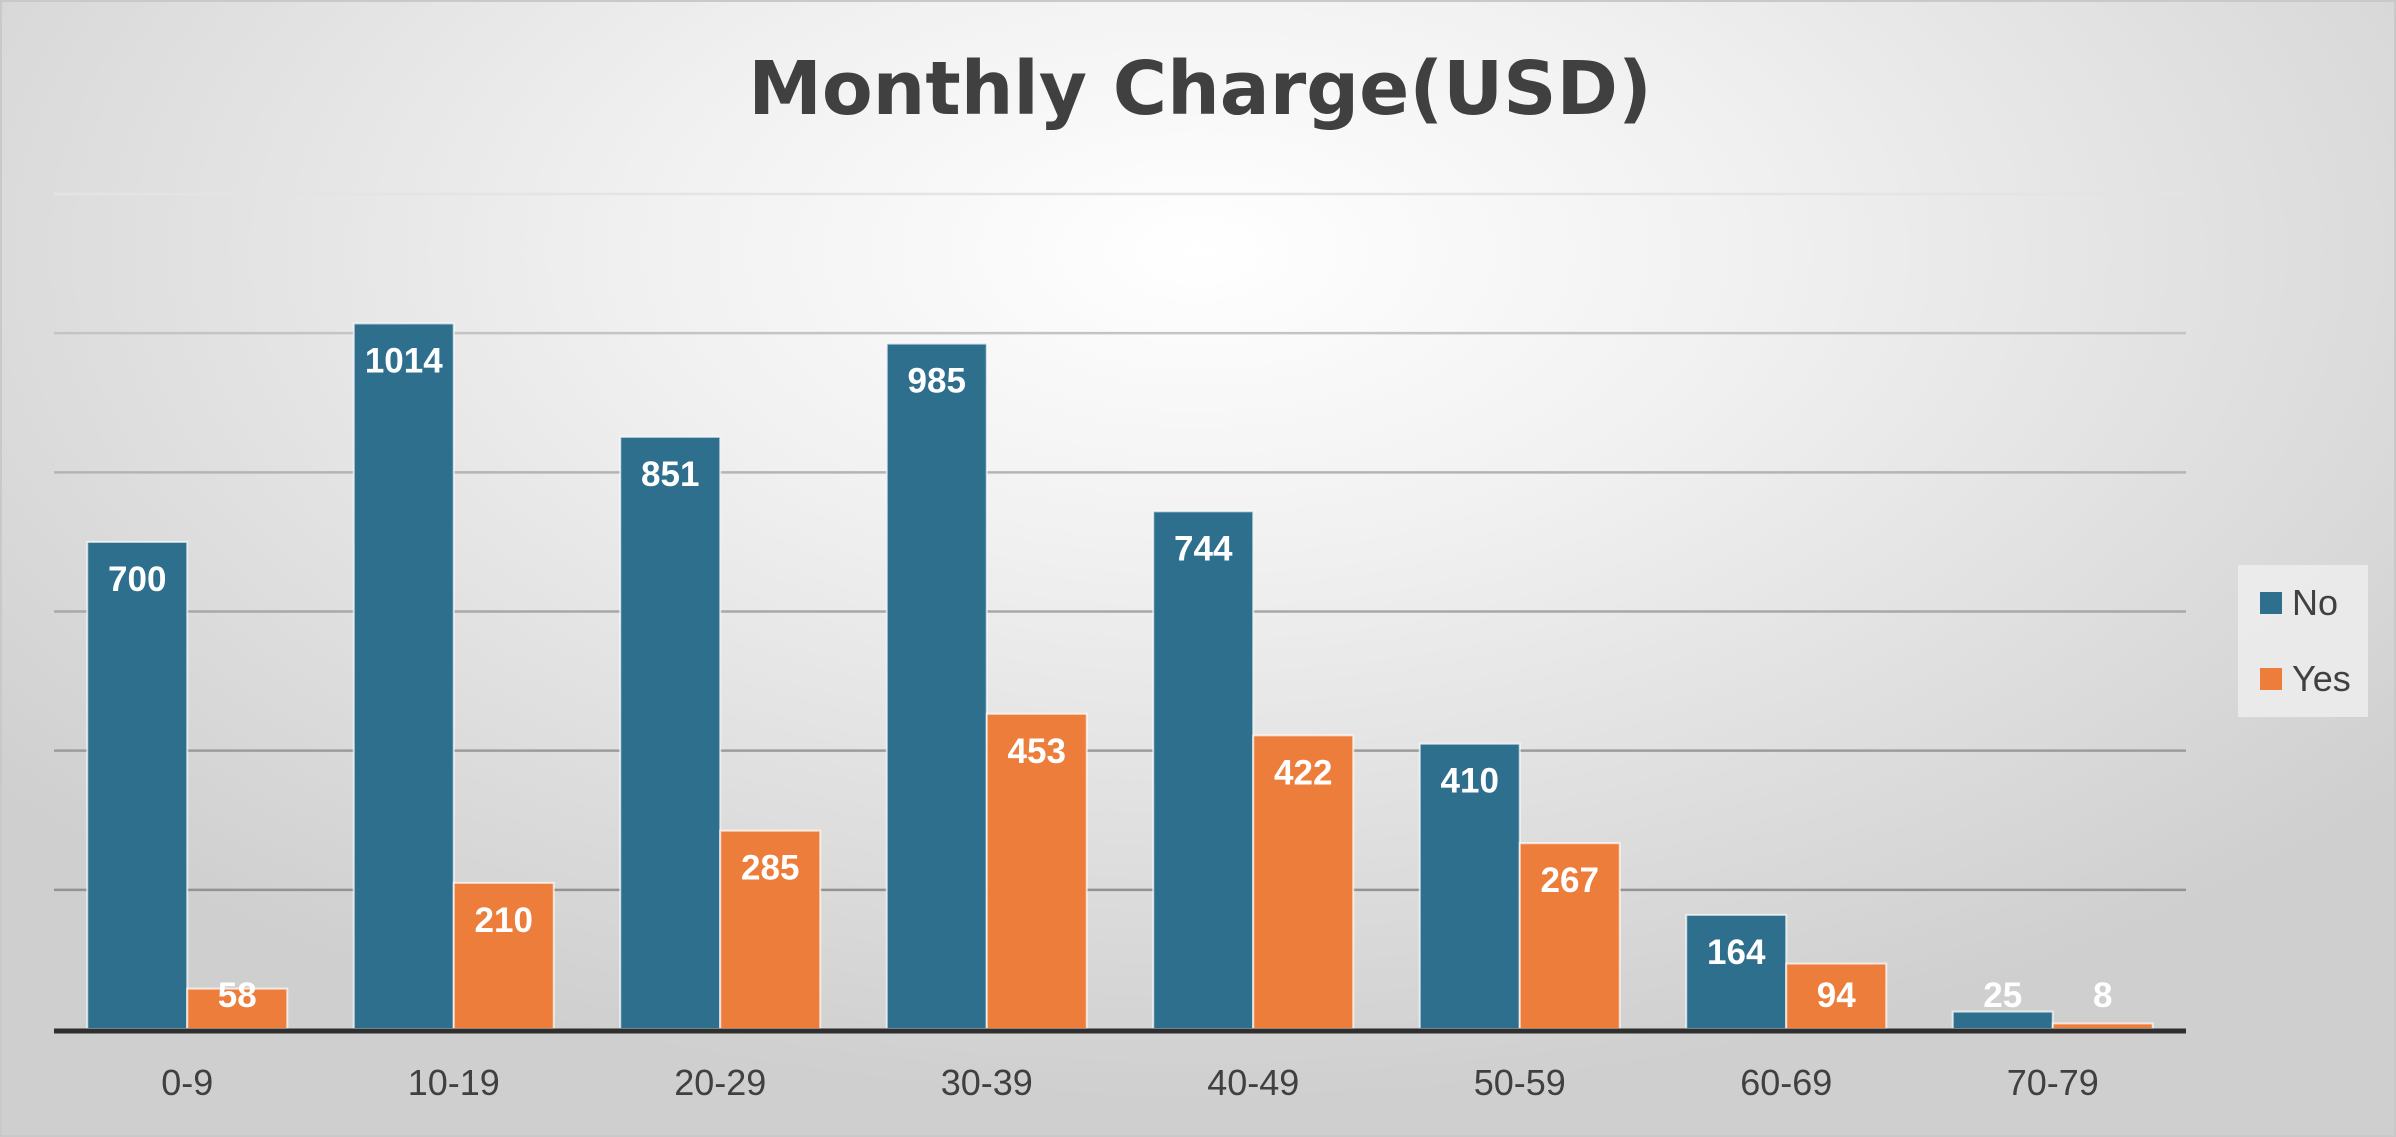 This screenshot has width=2396, height=1137. Describe the element at coordinates (1836, 995) in the screenshot. I see `data-label-yes-60-69: 94` at that location.